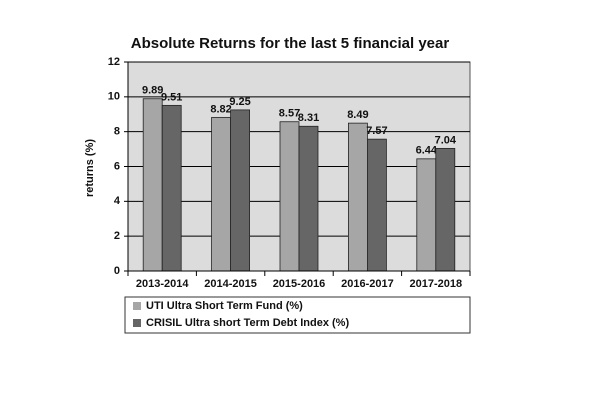 Image resolution: width=600 pixels, height=401 pixels. I want to click on data-label: 8.57, so click(289, 114).